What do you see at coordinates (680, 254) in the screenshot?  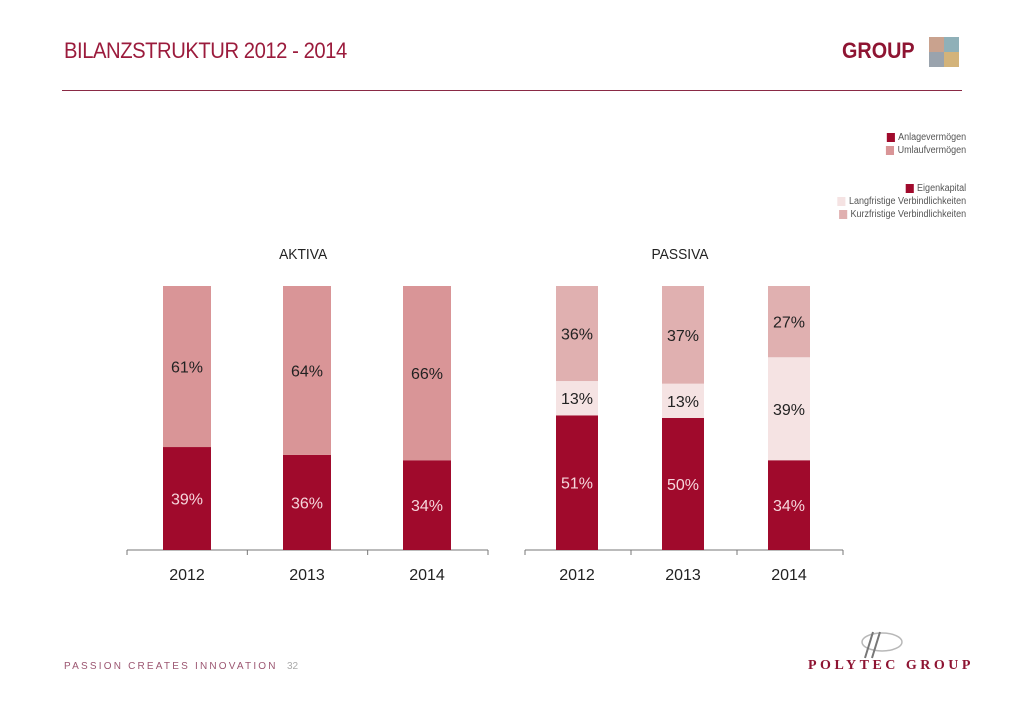 I see `chart-title-passiva: PASSIVA` at bounding box center [680, 254].